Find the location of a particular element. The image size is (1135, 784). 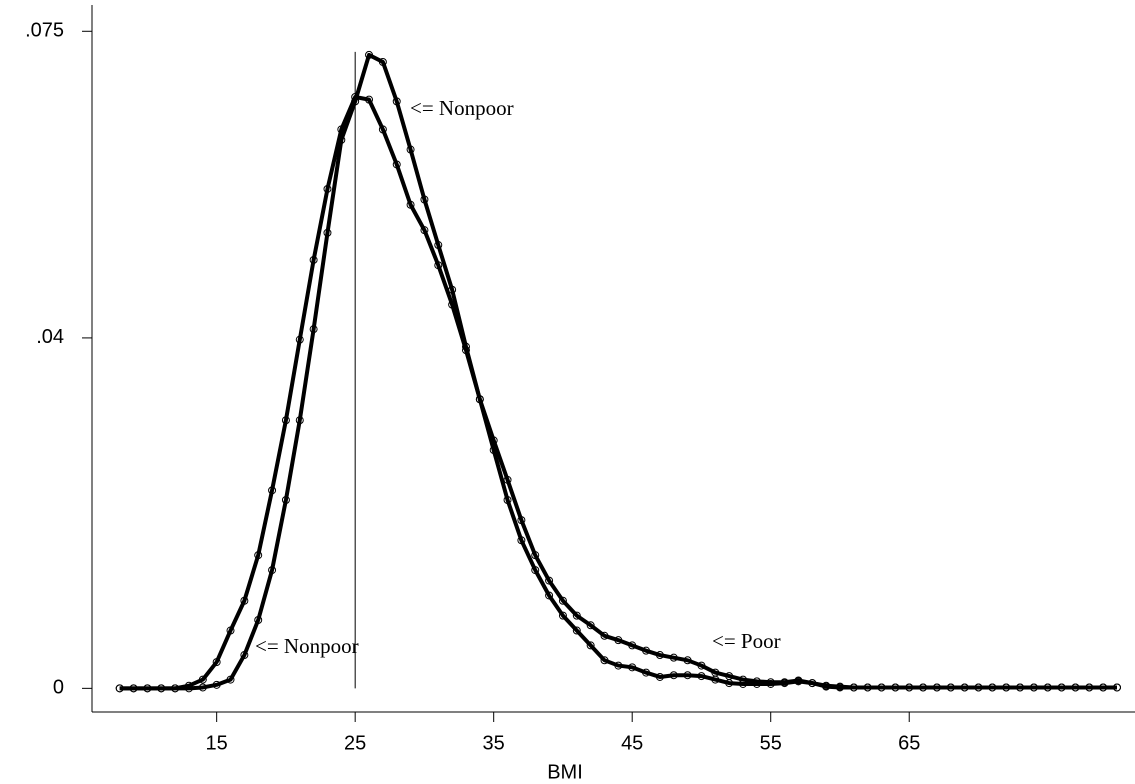

x-tick-label: 25 is located at coordinates (355, 743).